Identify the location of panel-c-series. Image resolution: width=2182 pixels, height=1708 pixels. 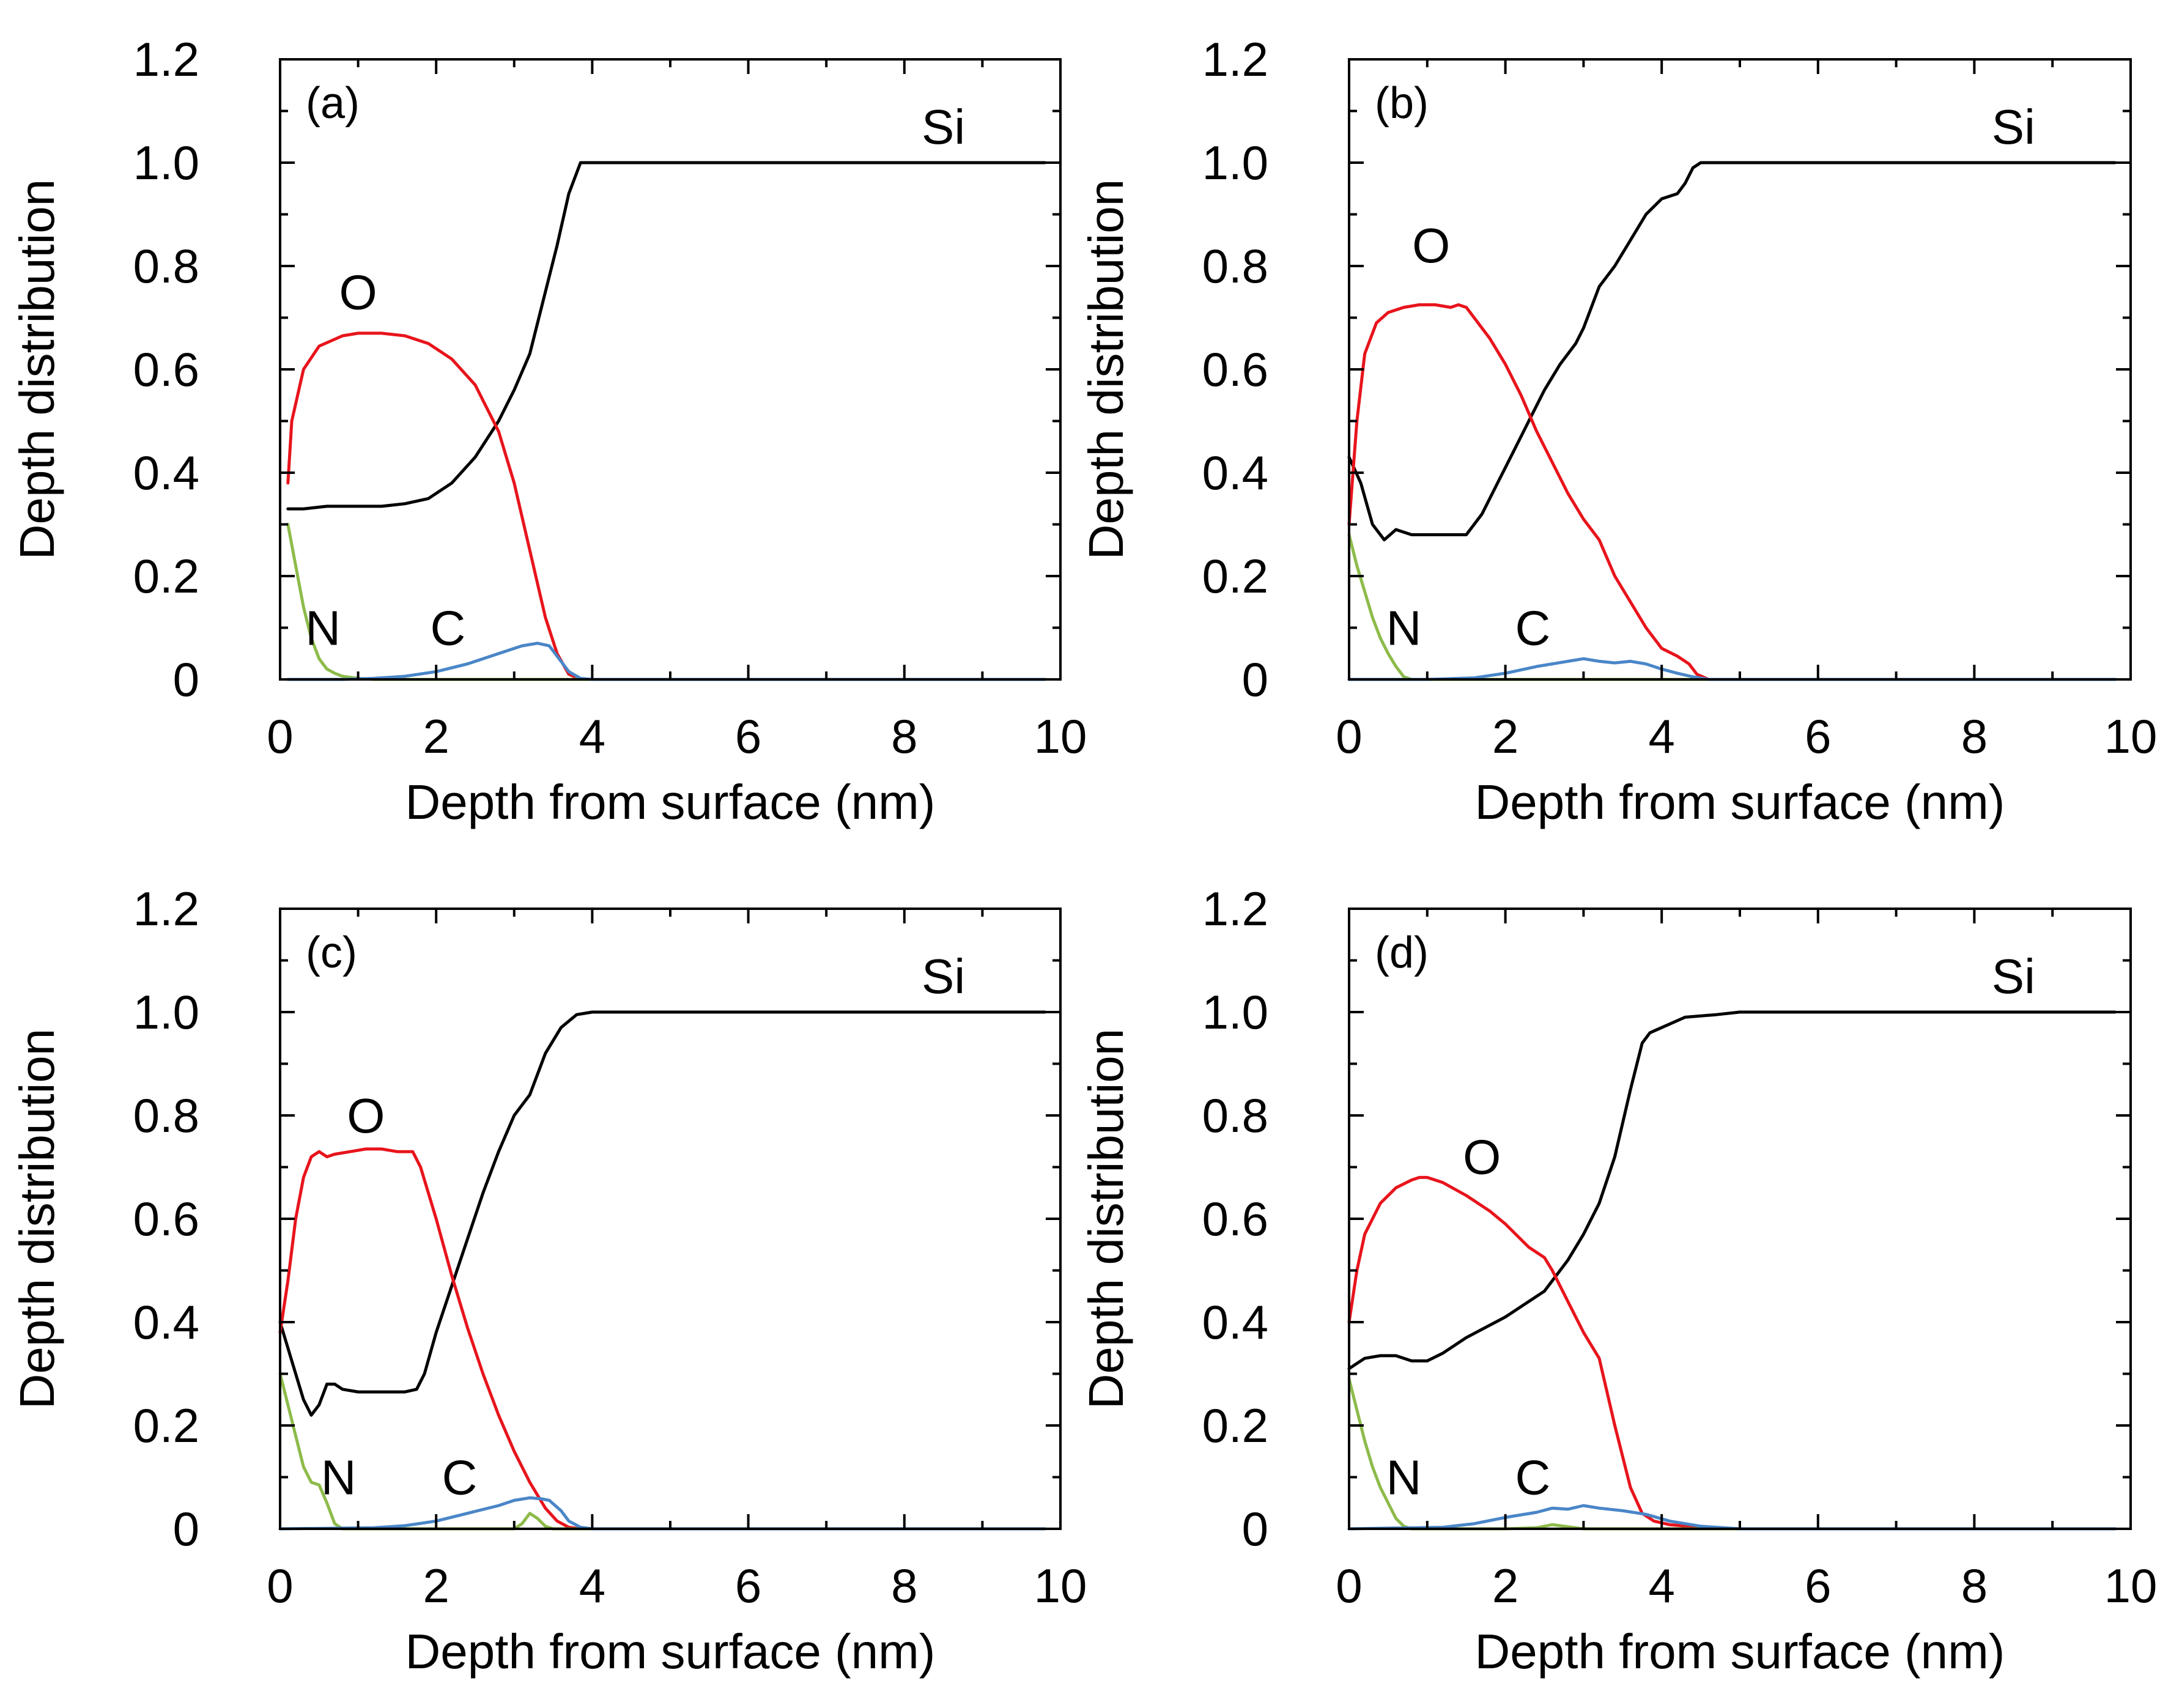
(662, 1271).